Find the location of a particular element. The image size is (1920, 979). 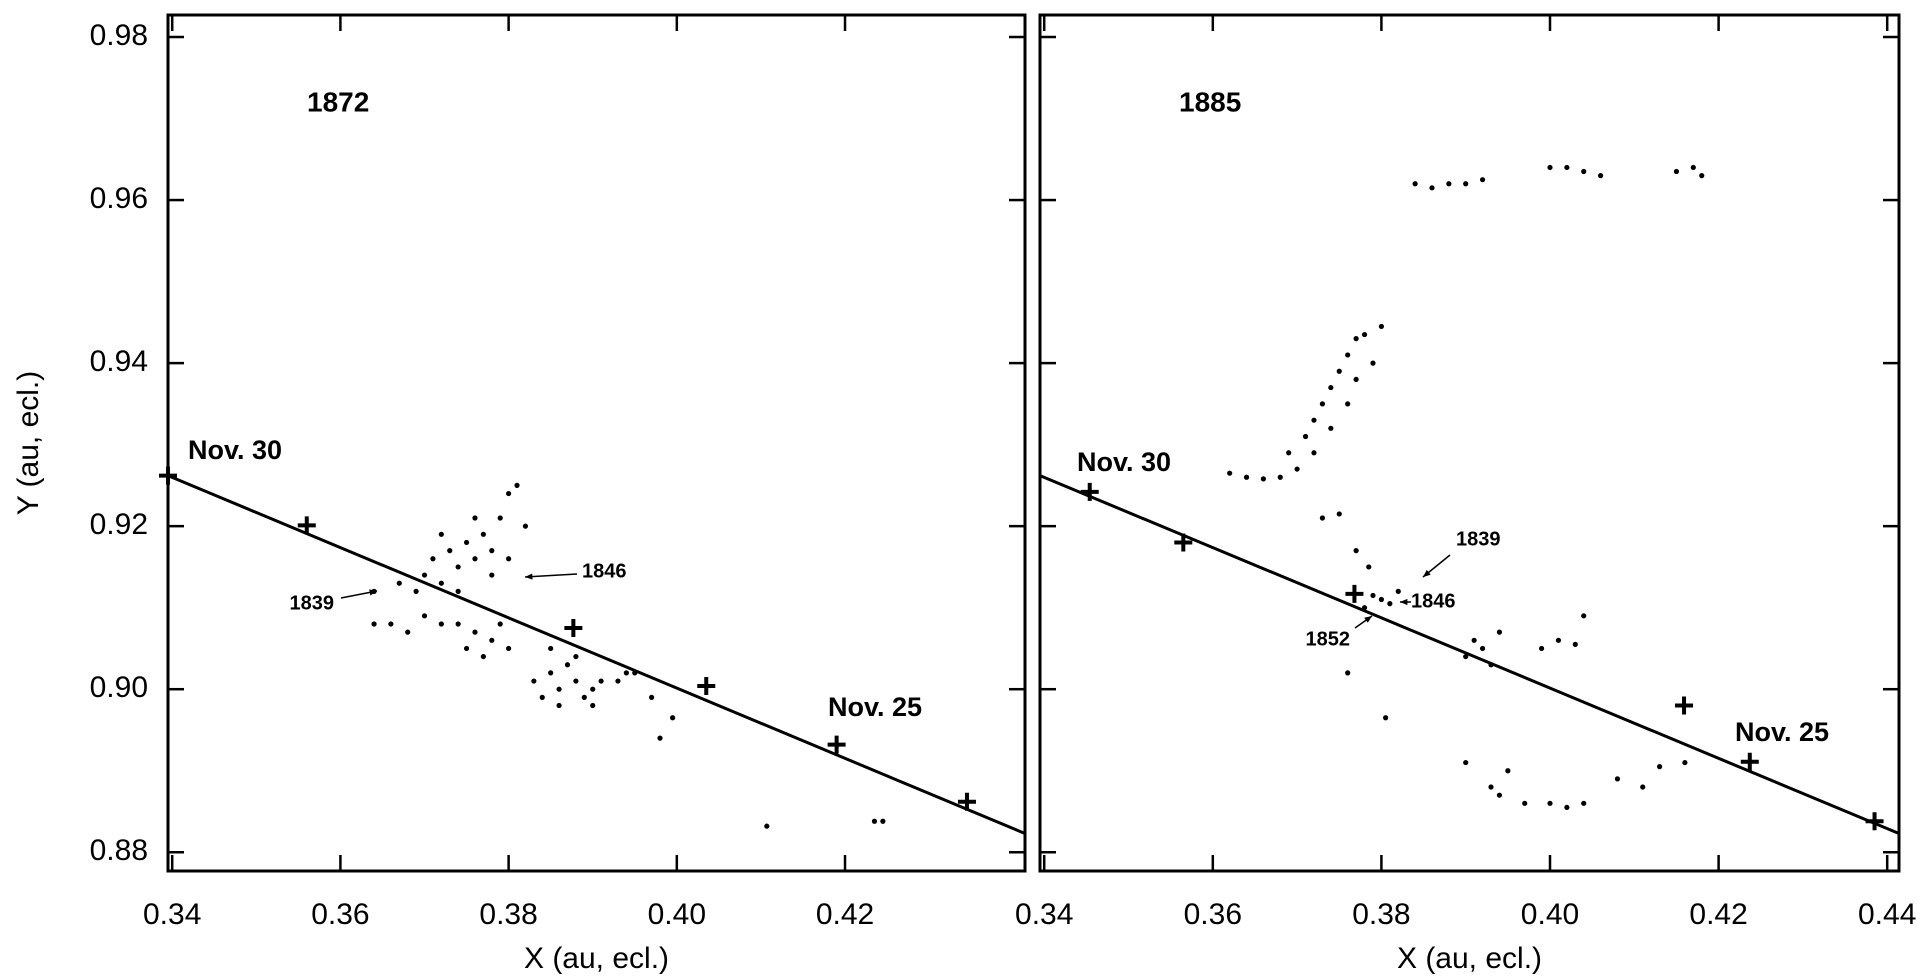

annotation: Nov. 30 is located at coordinates (1124, 462).